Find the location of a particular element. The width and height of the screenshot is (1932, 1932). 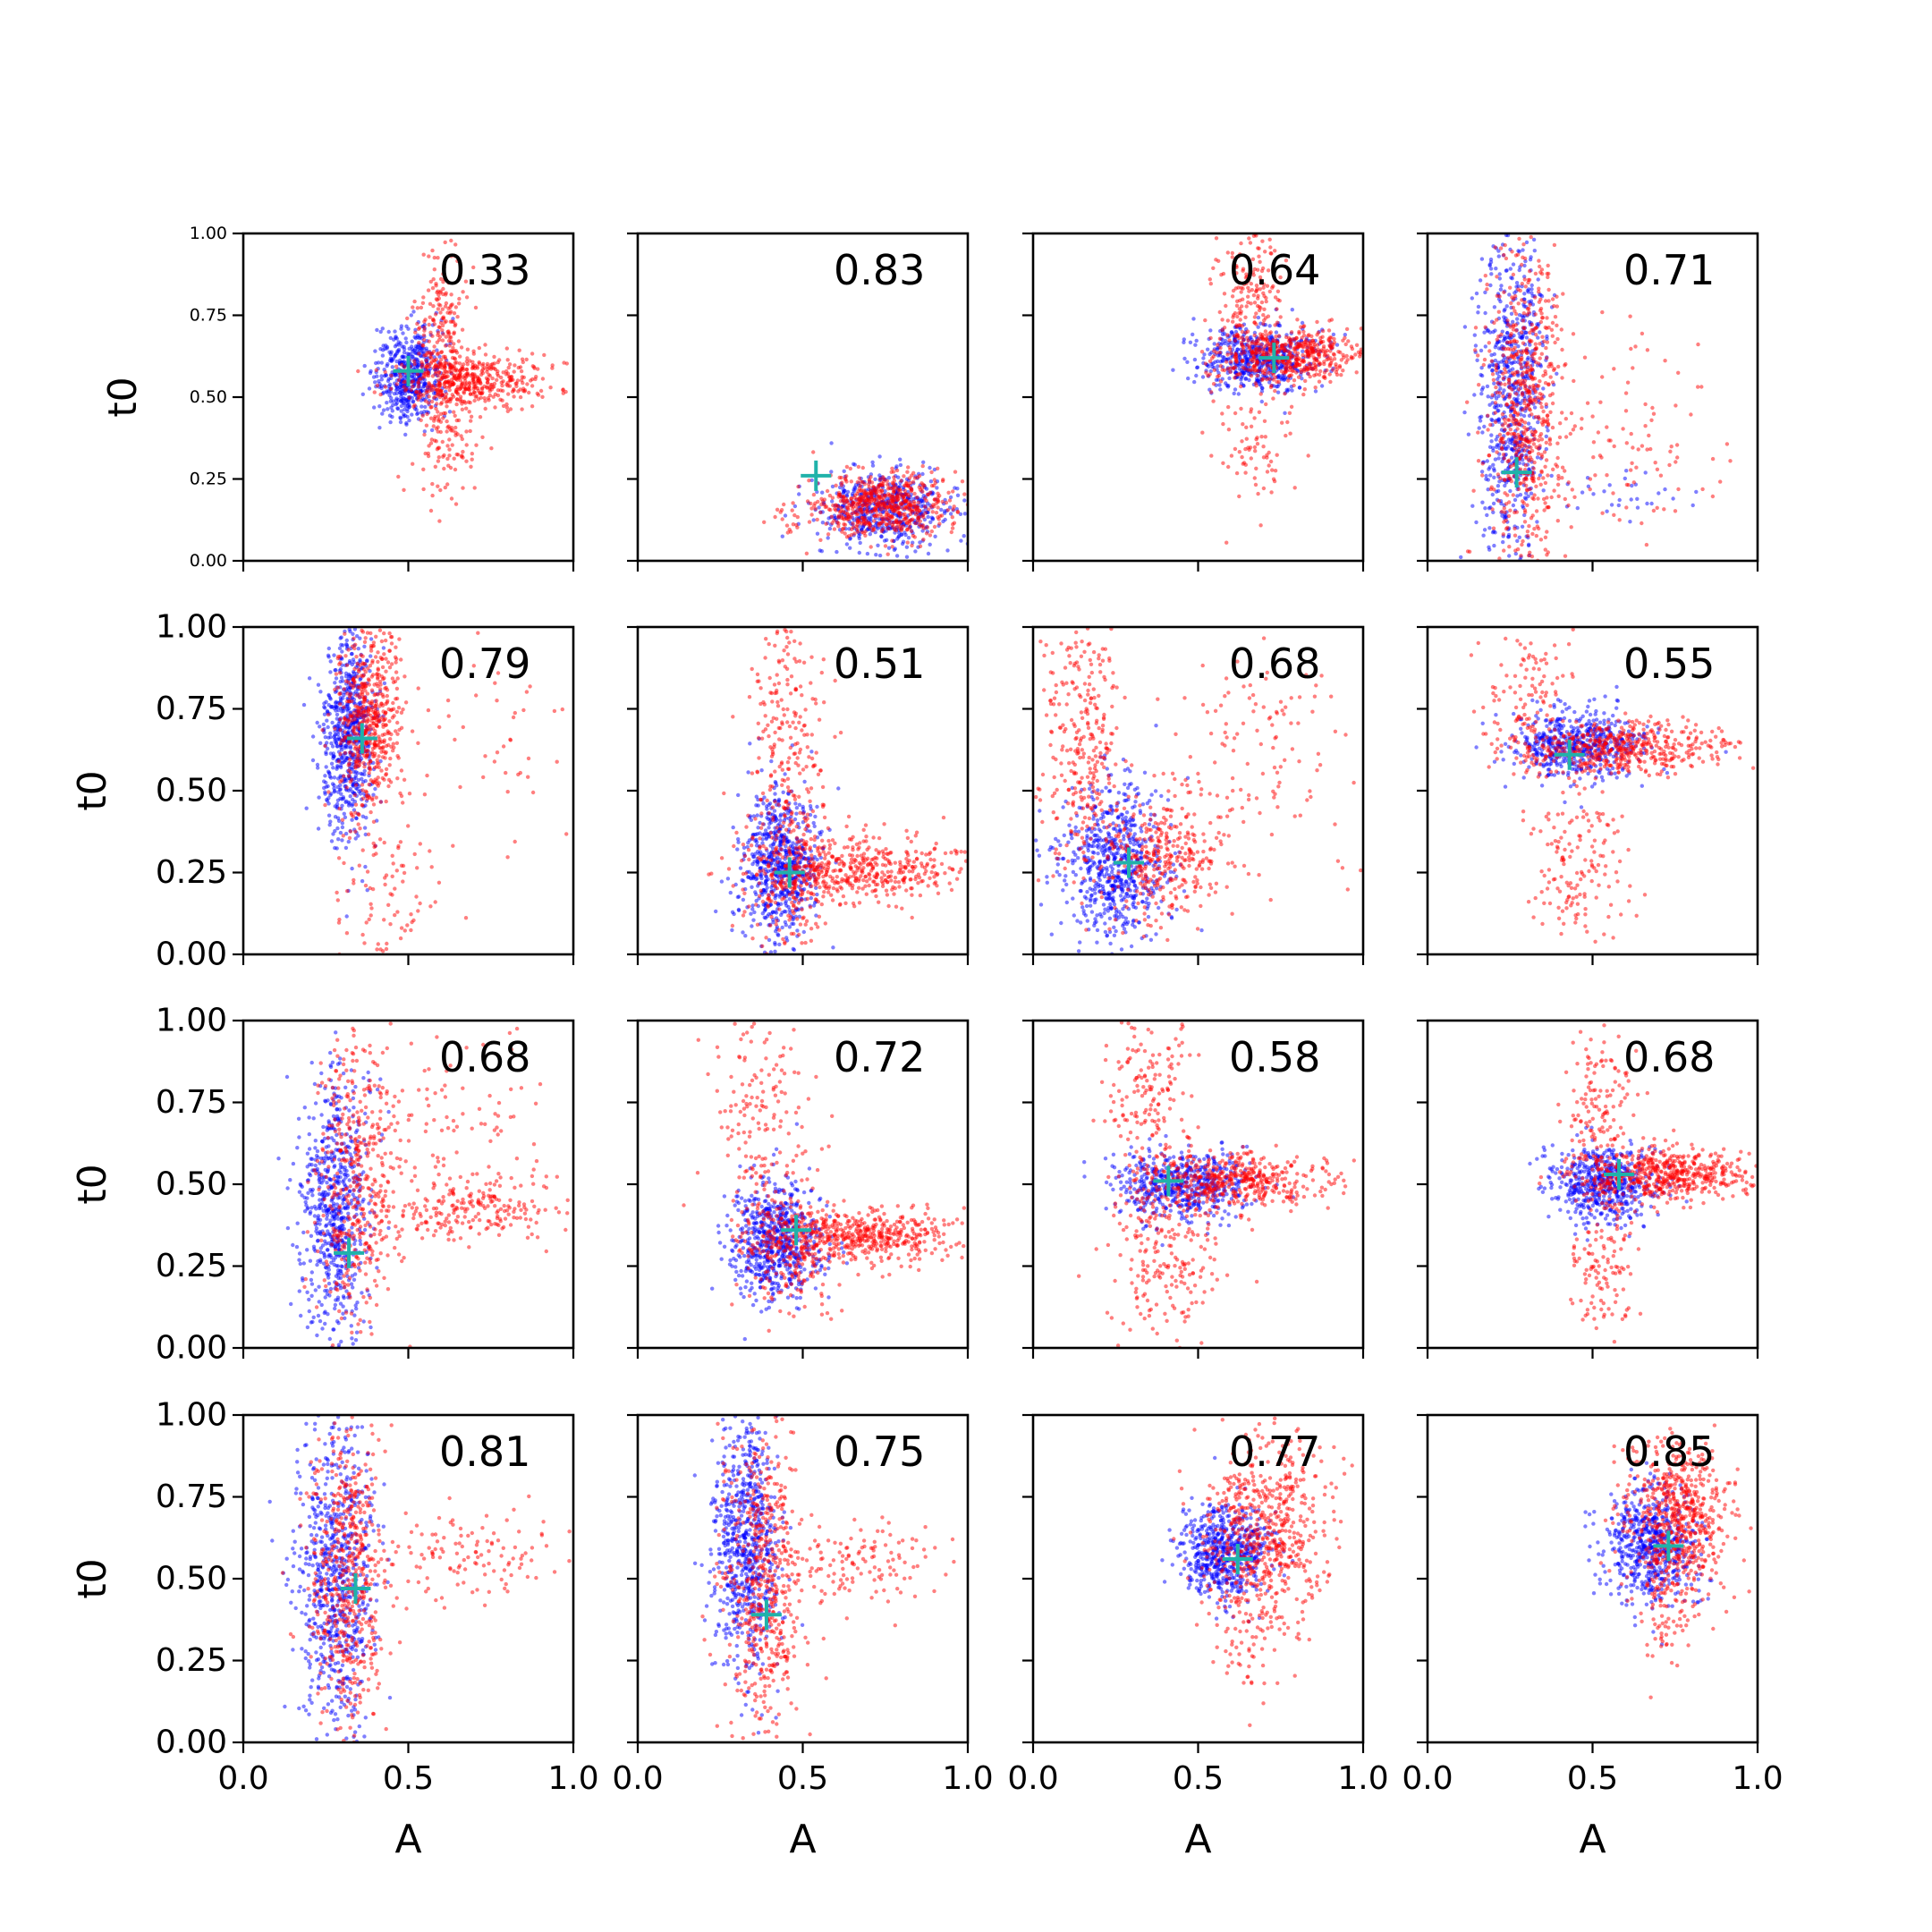

y-tick-label: 0.50 is located at coordinates (208, 397).